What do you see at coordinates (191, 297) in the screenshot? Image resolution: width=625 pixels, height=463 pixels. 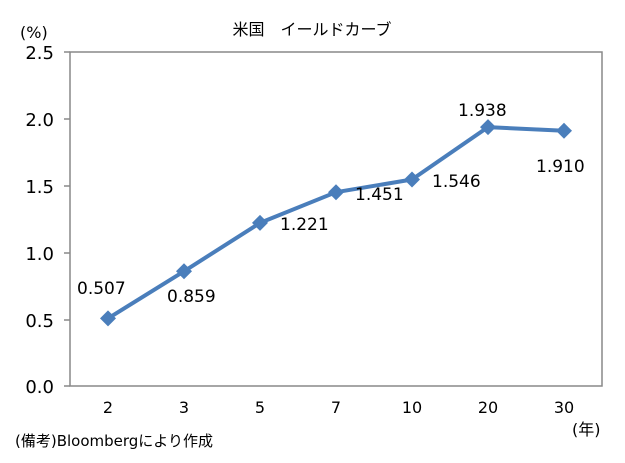 I see `data-label: 0.859` at bounding box center [191, 297].